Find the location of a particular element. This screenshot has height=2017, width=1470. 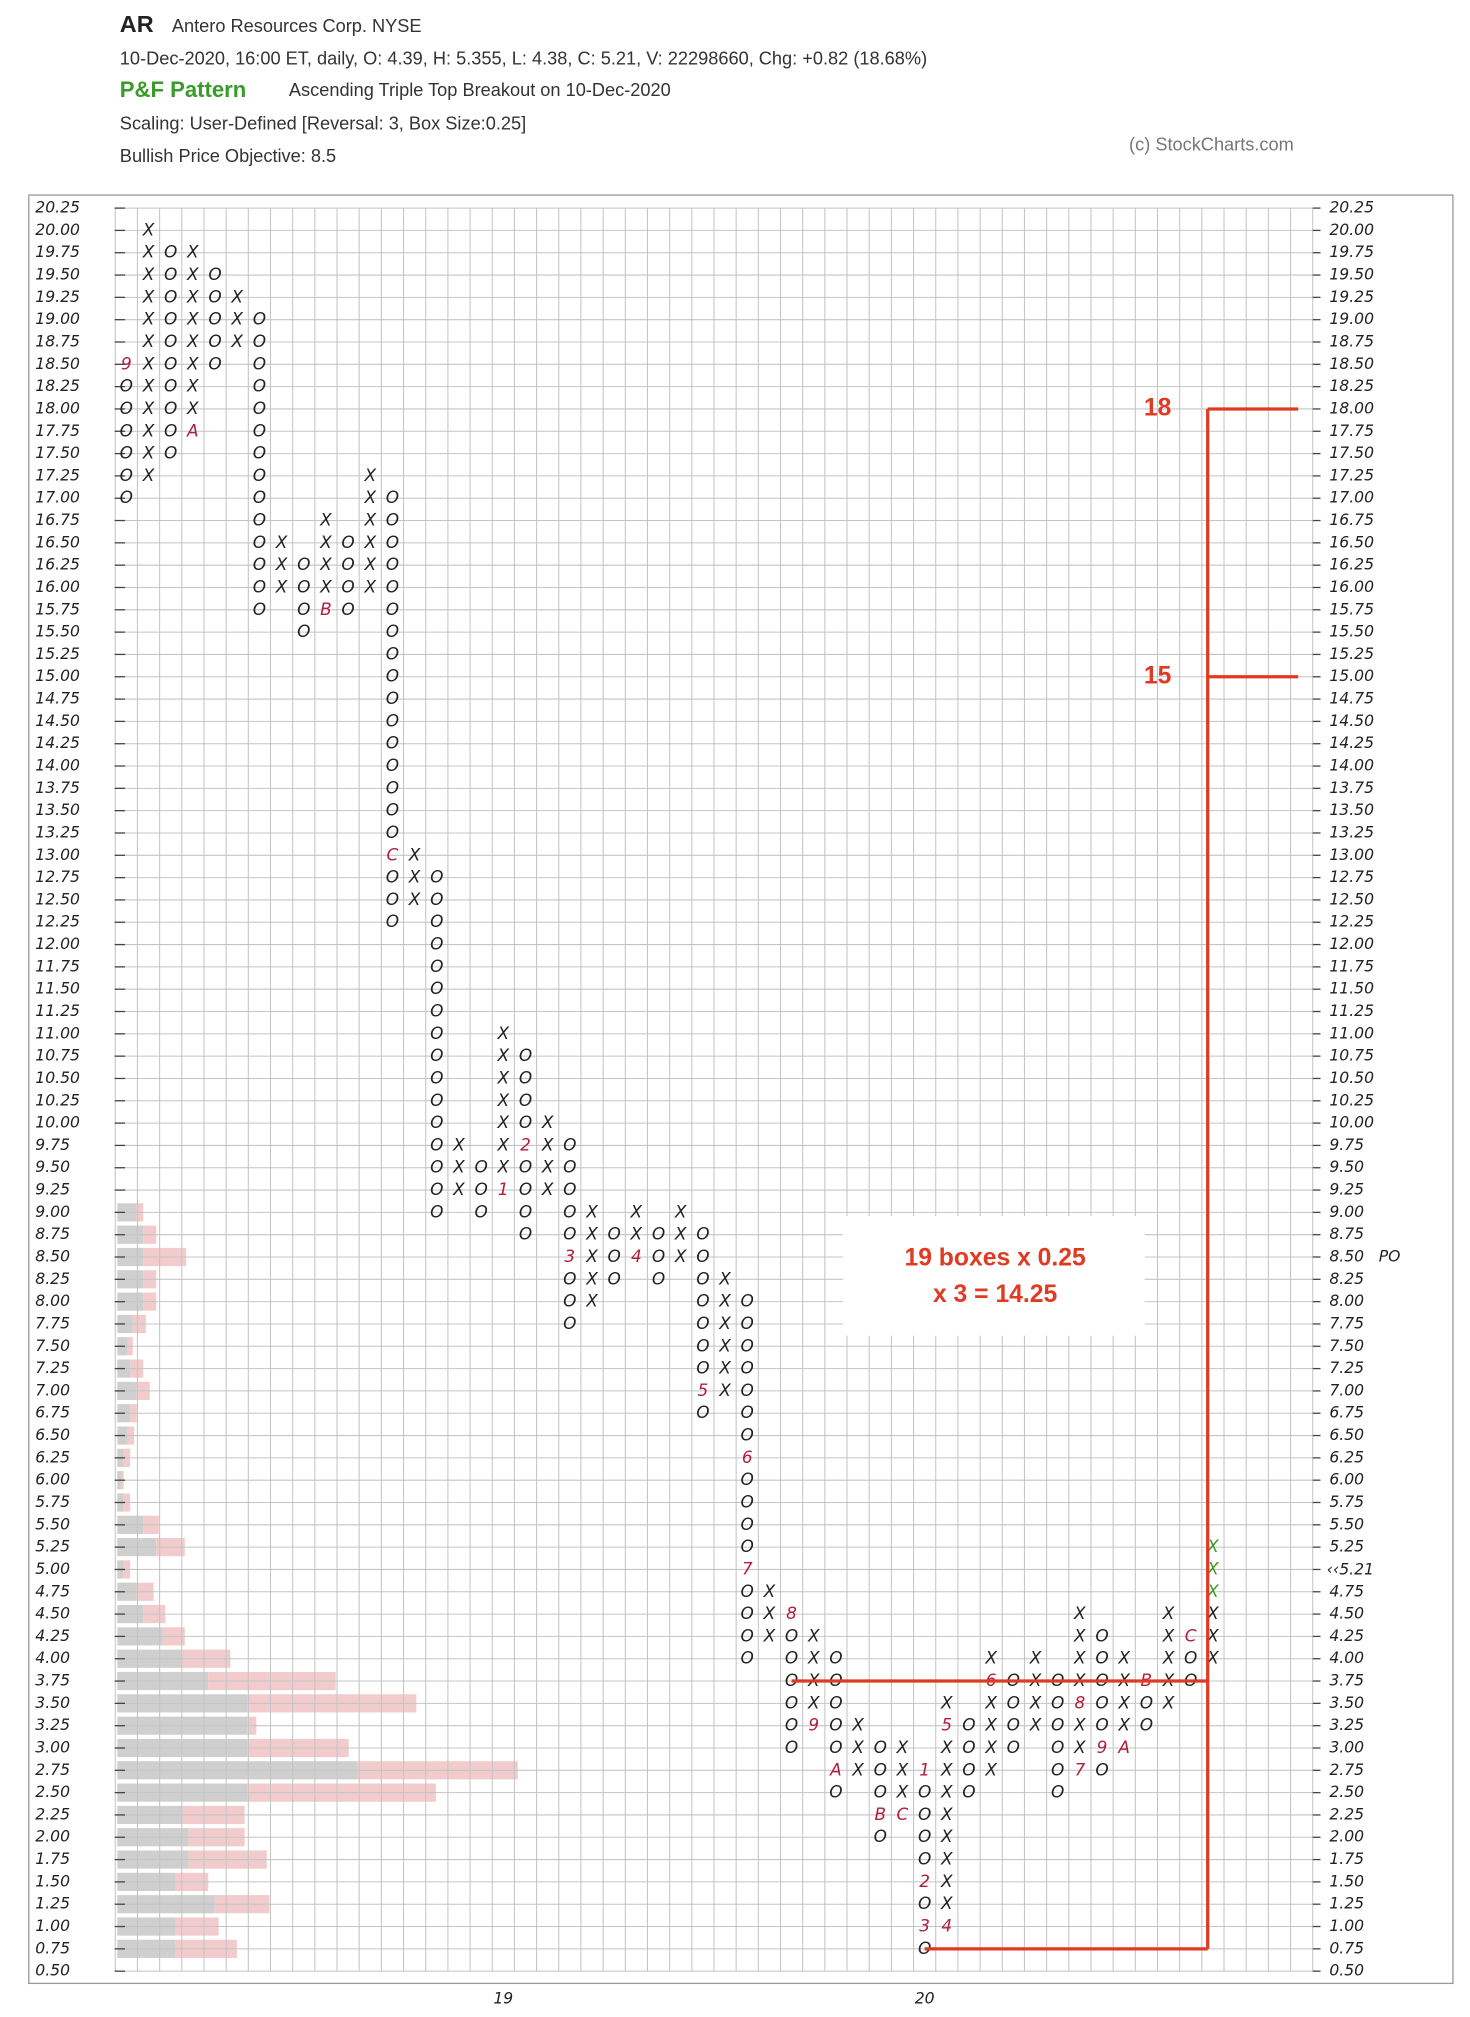

y-tick-label: 12.25 is located at coordinates (1351, 922).